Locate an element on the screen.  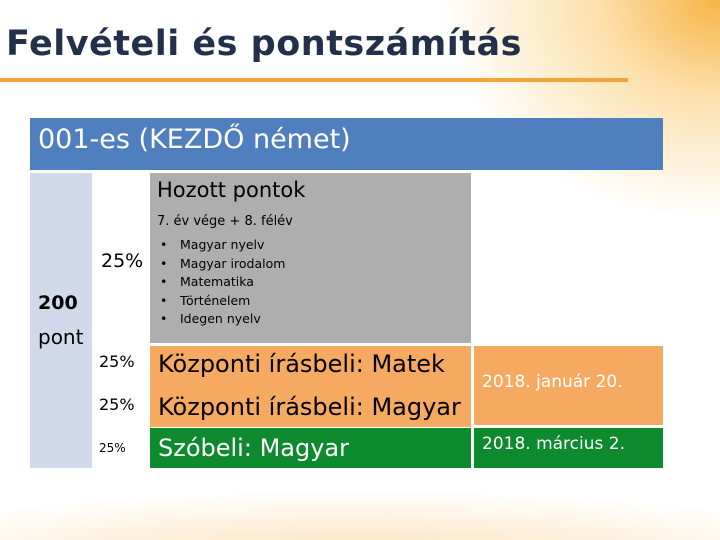
row-label-hungarian: Központi írásbeli: Magyar is located at coordinates (309, 407).